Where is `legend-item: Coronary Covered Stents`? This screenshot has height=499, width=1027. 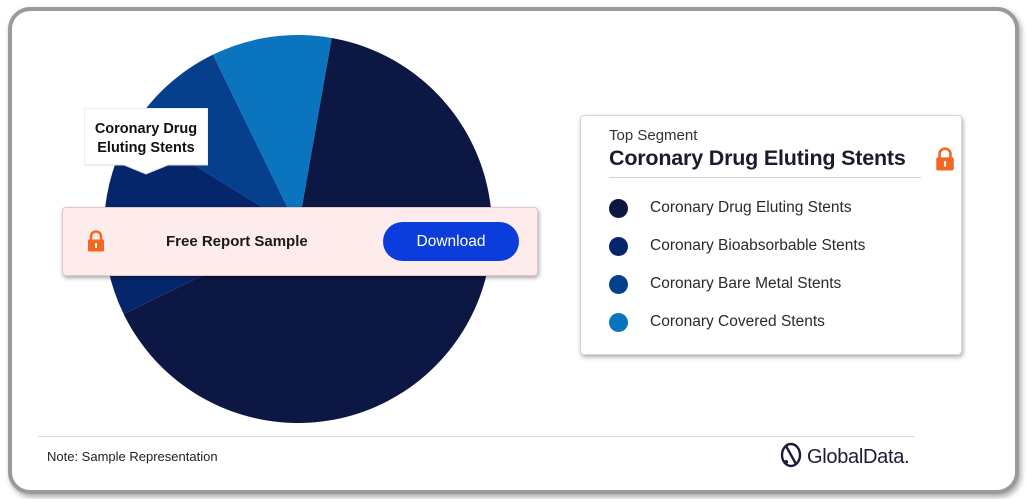 legend-item: Coronary Covered Stents is located at coordinates (717, 322).